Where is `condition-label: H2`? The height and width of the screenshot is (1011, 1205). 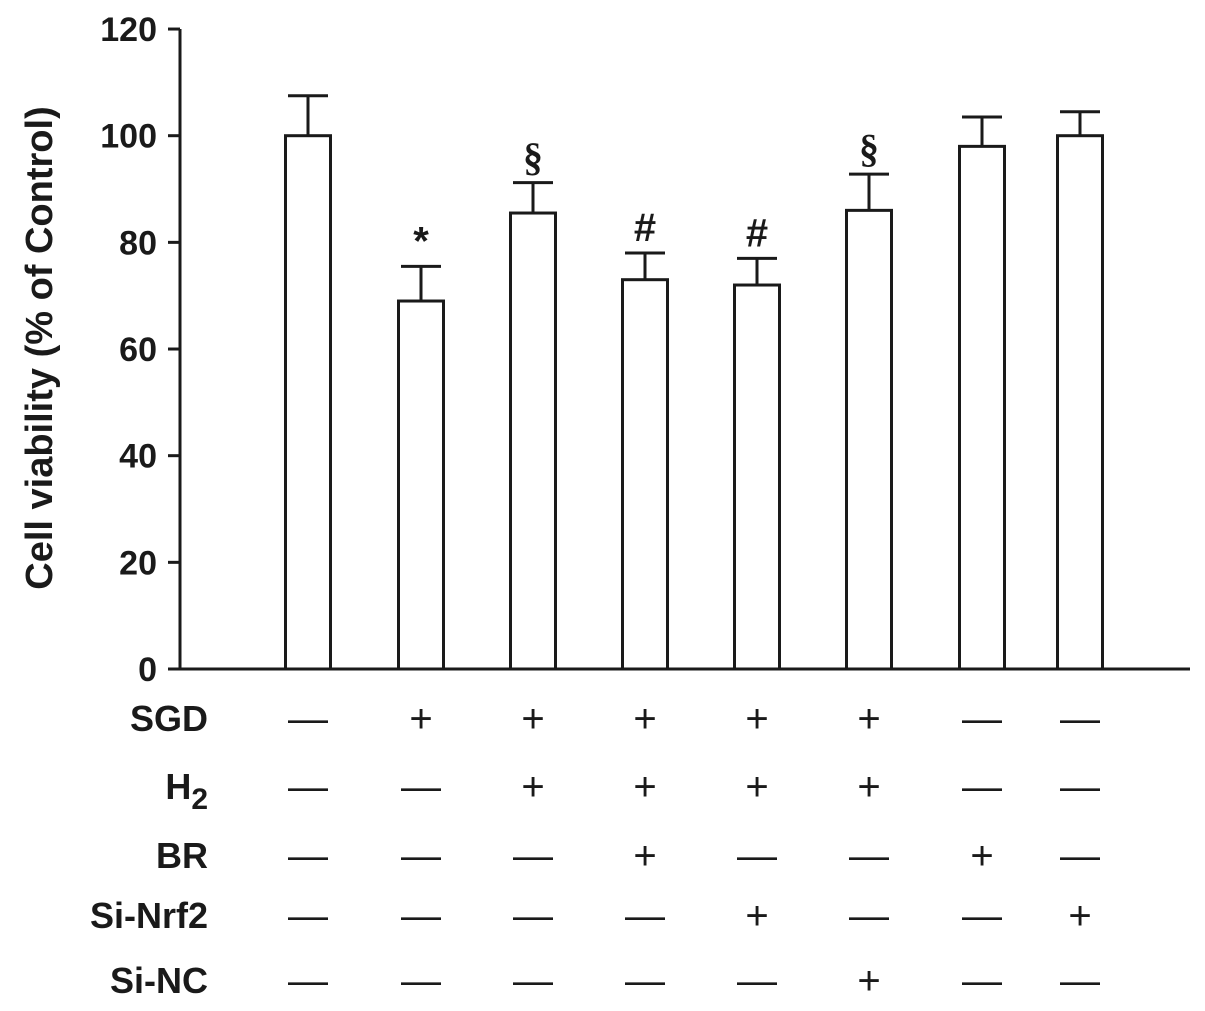 condition-label: H2 is located at coordinates (186, 791).